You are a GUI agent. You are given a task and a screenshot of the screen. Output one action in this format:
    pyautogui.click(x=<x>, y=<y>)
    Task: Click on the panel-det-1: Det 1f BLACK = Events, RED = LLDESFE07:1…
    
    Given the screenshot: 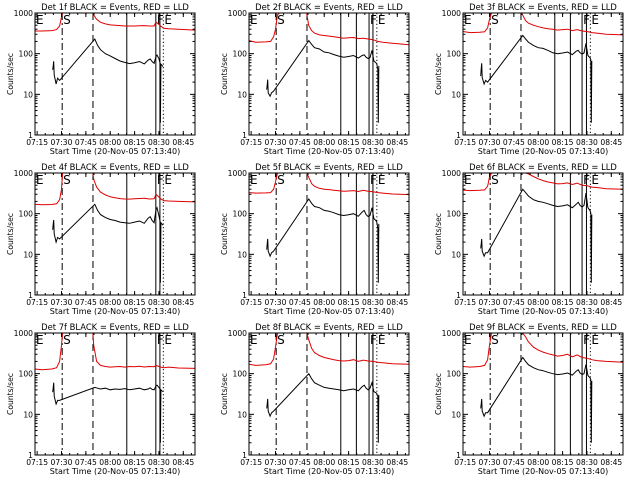 What is the action you would take?
    pyautogui.click(x=101, y=79)
    